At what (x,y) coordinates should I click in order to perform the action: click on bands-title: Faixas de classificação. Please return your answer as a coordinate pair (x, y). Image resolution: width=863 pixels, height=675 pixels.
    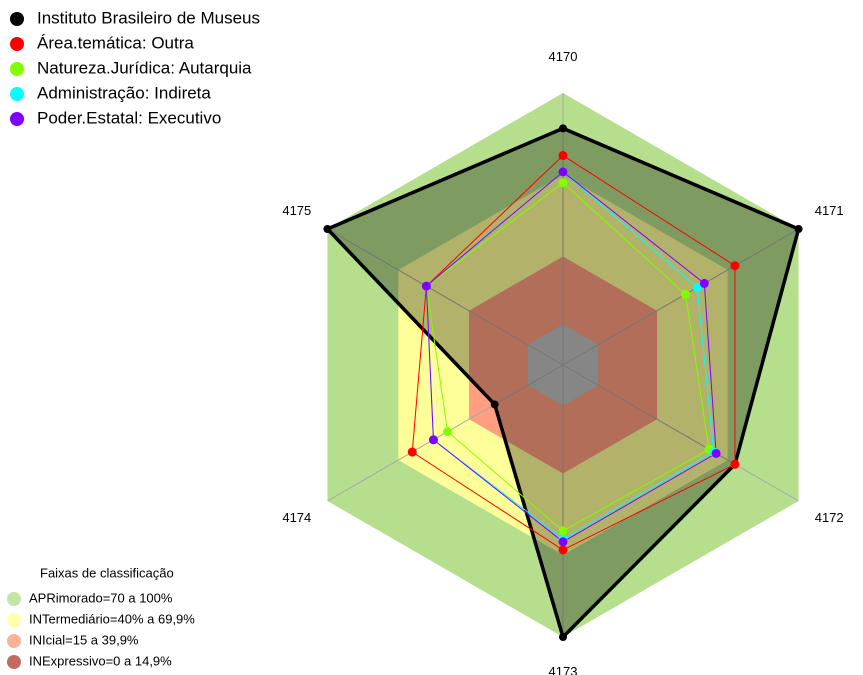
    Looking at the image, I should click on (107, 572).